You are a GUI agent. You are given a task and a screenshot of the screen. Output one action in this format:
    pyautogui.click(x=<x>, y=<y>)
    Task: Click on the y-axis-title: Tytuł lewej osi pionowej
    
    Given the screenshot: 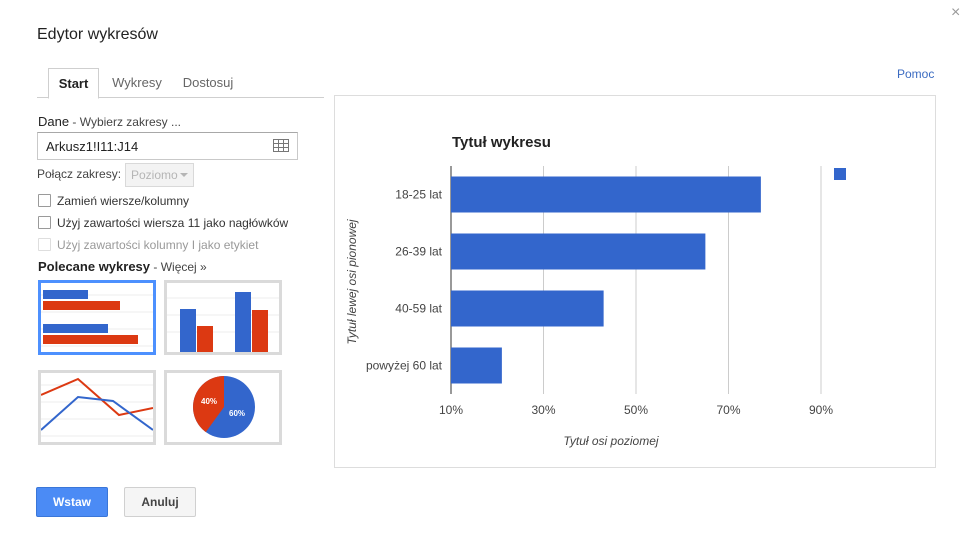 What is the action you would take?
    pyautogui.click(x=352, y=282)
    